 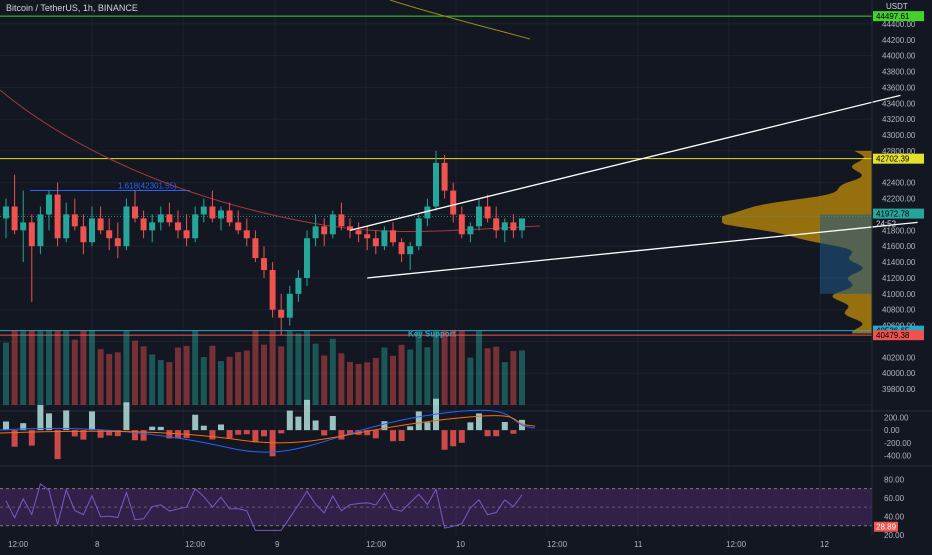 I want to click on resistance-level-badge, so click(x=898, y=158).